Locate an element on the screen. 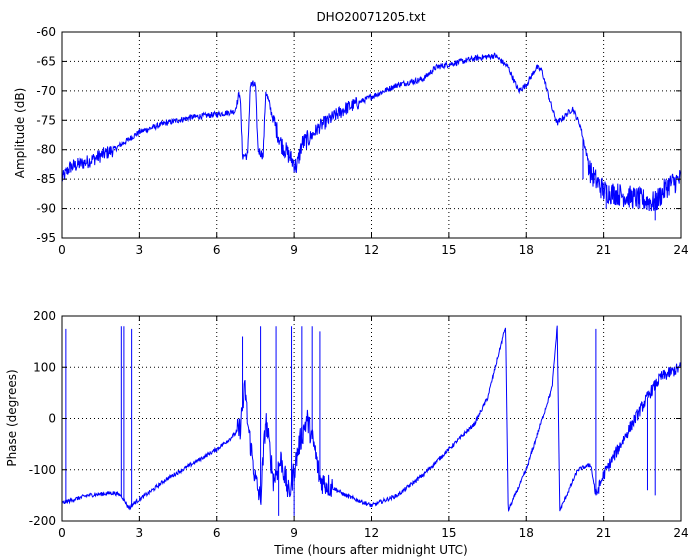 The width and height of the screenshot is (693, 560). phase-x-tick-label: 3 is located at coordinates (140, 533).